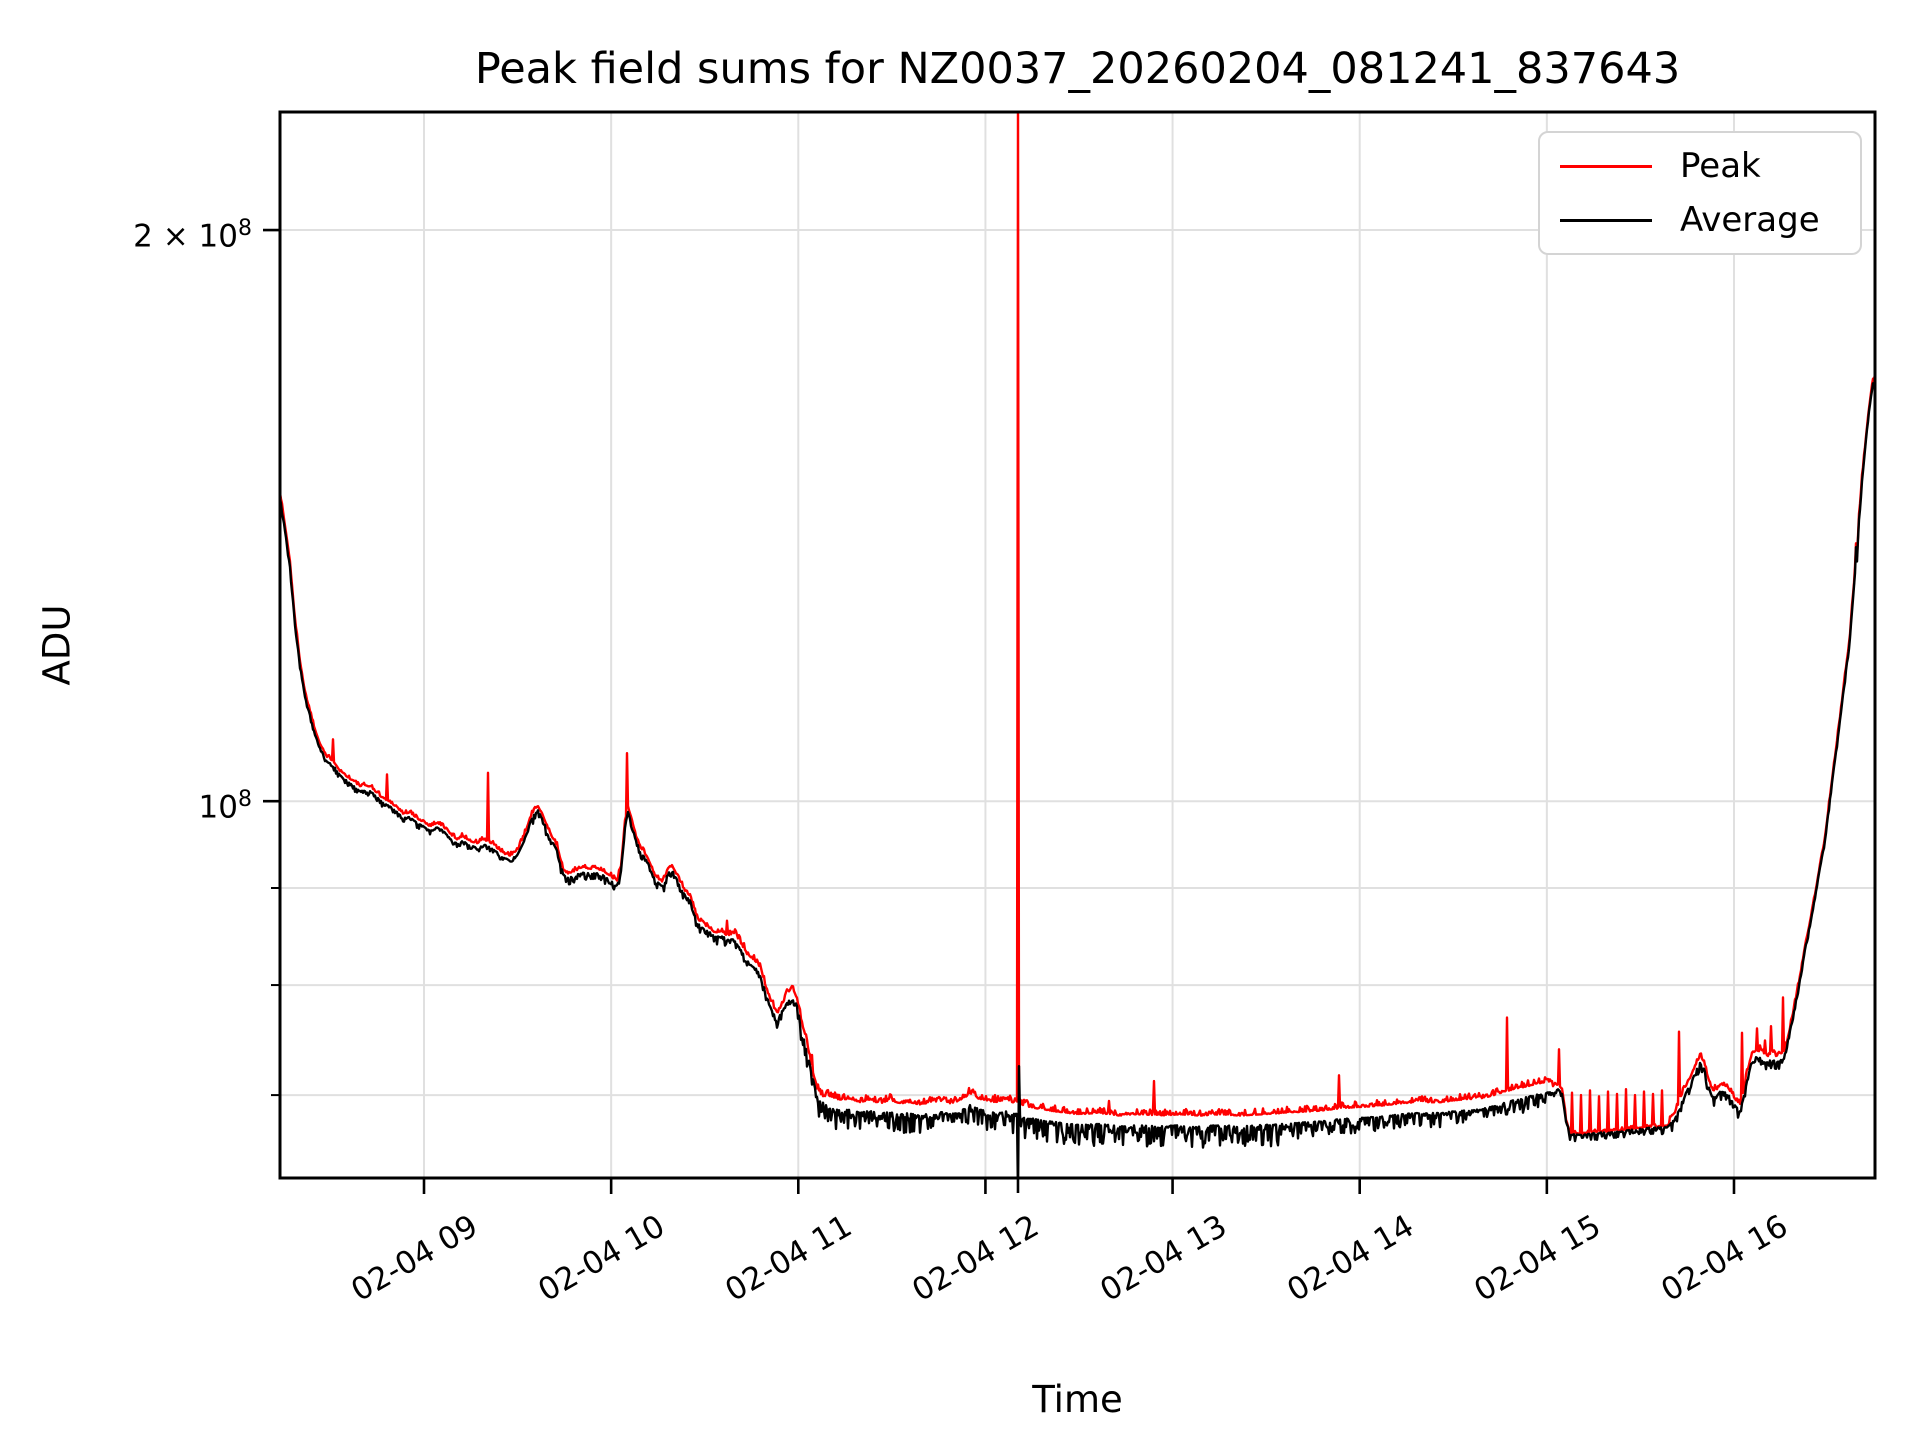 The image size is (1920, 1440). Describe the element at coordinates (1700, 193) in the screenshot. I see `legend: Peak Average` at that location.